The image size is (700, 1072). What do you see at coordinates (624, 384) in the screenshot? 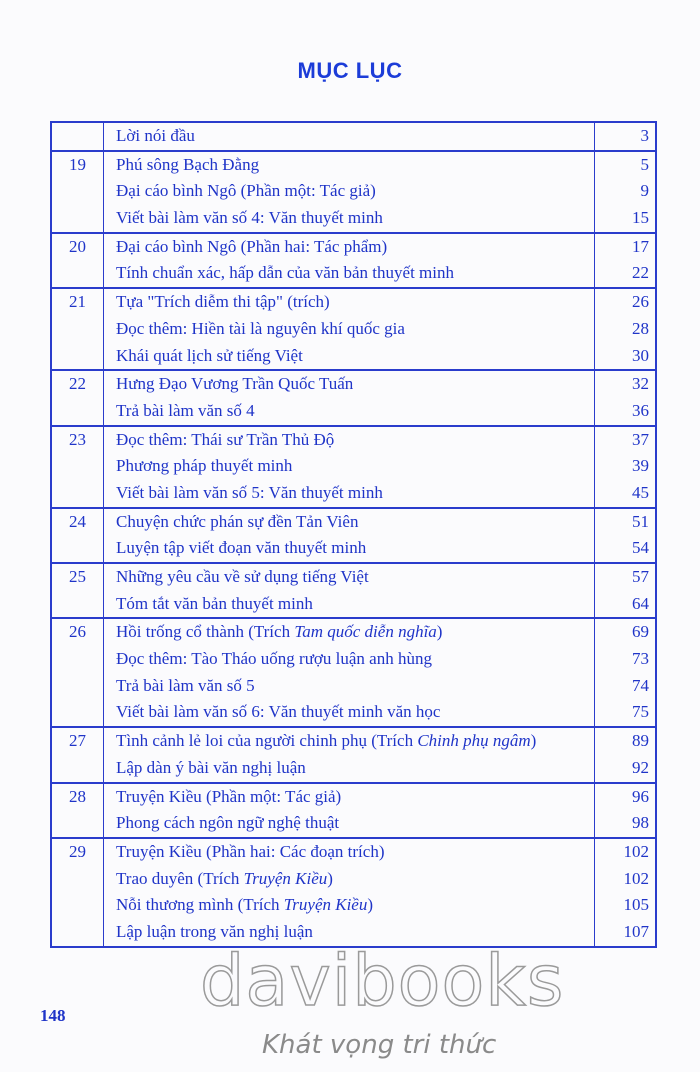
I see `entry-page: 32` at bounding box center [624, 384].